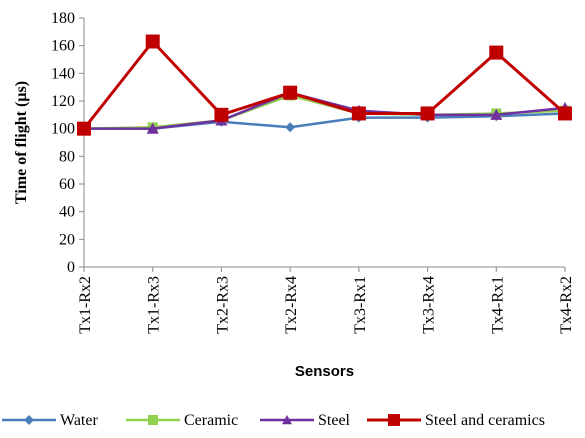 This screenshot has height=438, width=585. I want to click on y-tick-label: 0, so click(71, 267).